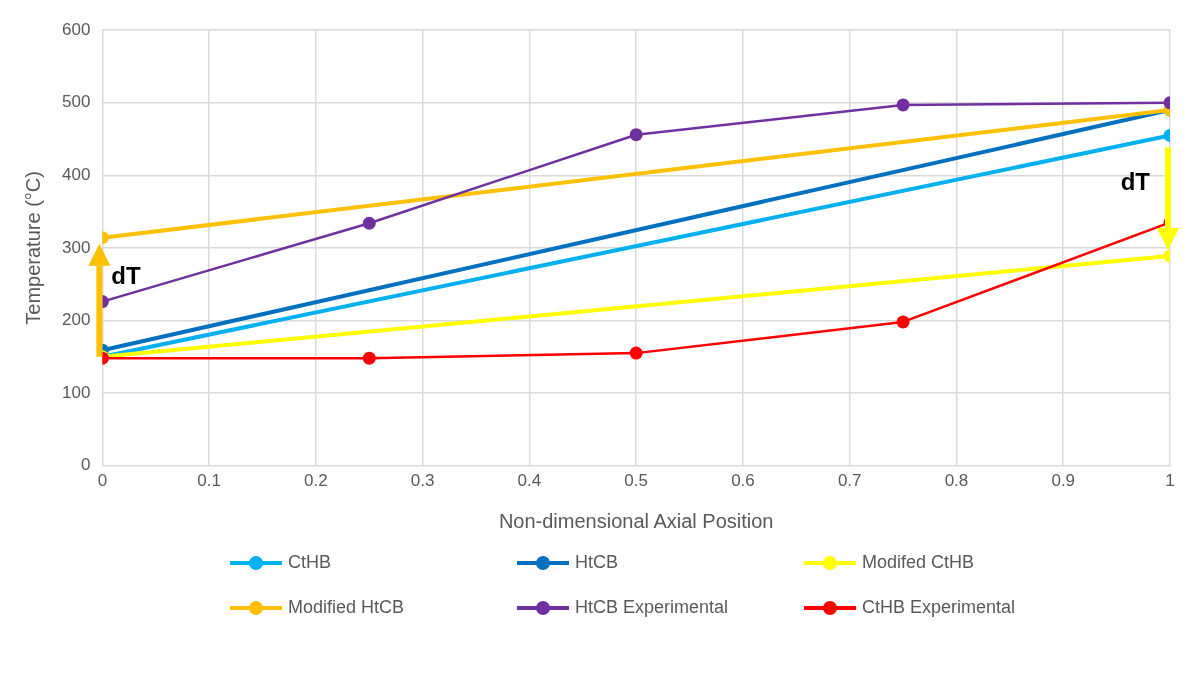 This screenshot has height=674, width=1203. I want to click on x-tick-label: 0.8, so click(956, 481).